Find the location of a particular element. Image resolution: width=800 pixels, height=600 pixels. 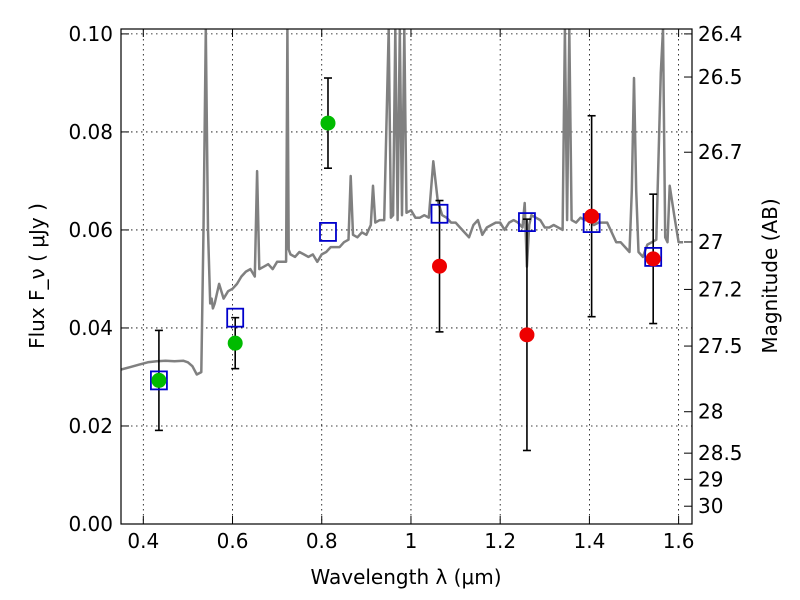

x-tick-label: 1.6 is located at coordinates (679, 541).